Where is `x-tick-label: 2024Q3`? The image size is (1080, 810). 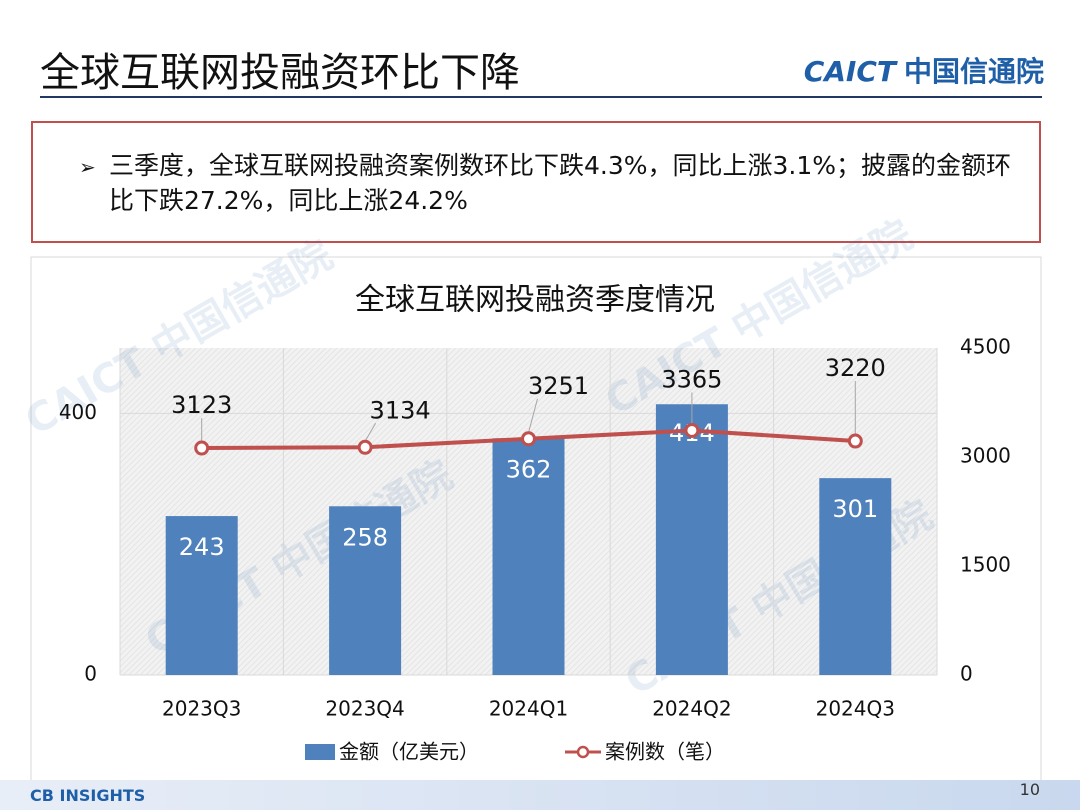 x-tick-label: 2024Q3 is located at coordinates (855, 709).